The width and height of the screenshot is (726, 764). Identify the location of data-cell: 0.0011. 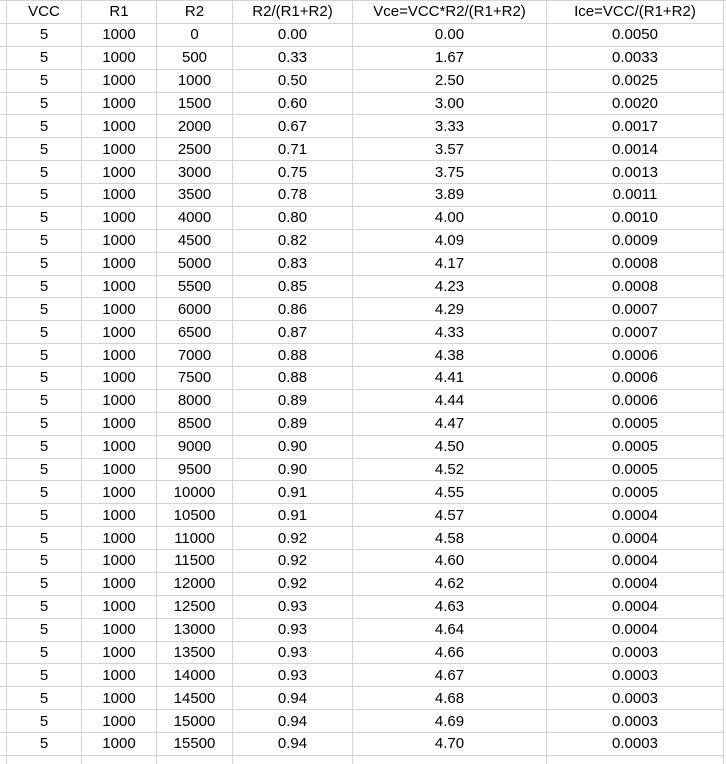
(635, 195).